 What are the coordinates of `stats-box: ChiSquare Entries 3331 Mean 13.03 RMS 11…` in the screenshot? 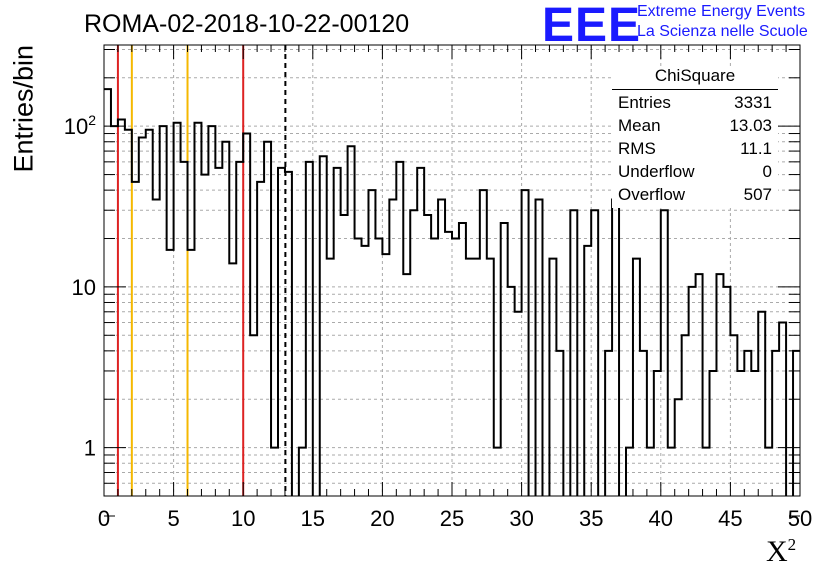 It's located at (695, 137).